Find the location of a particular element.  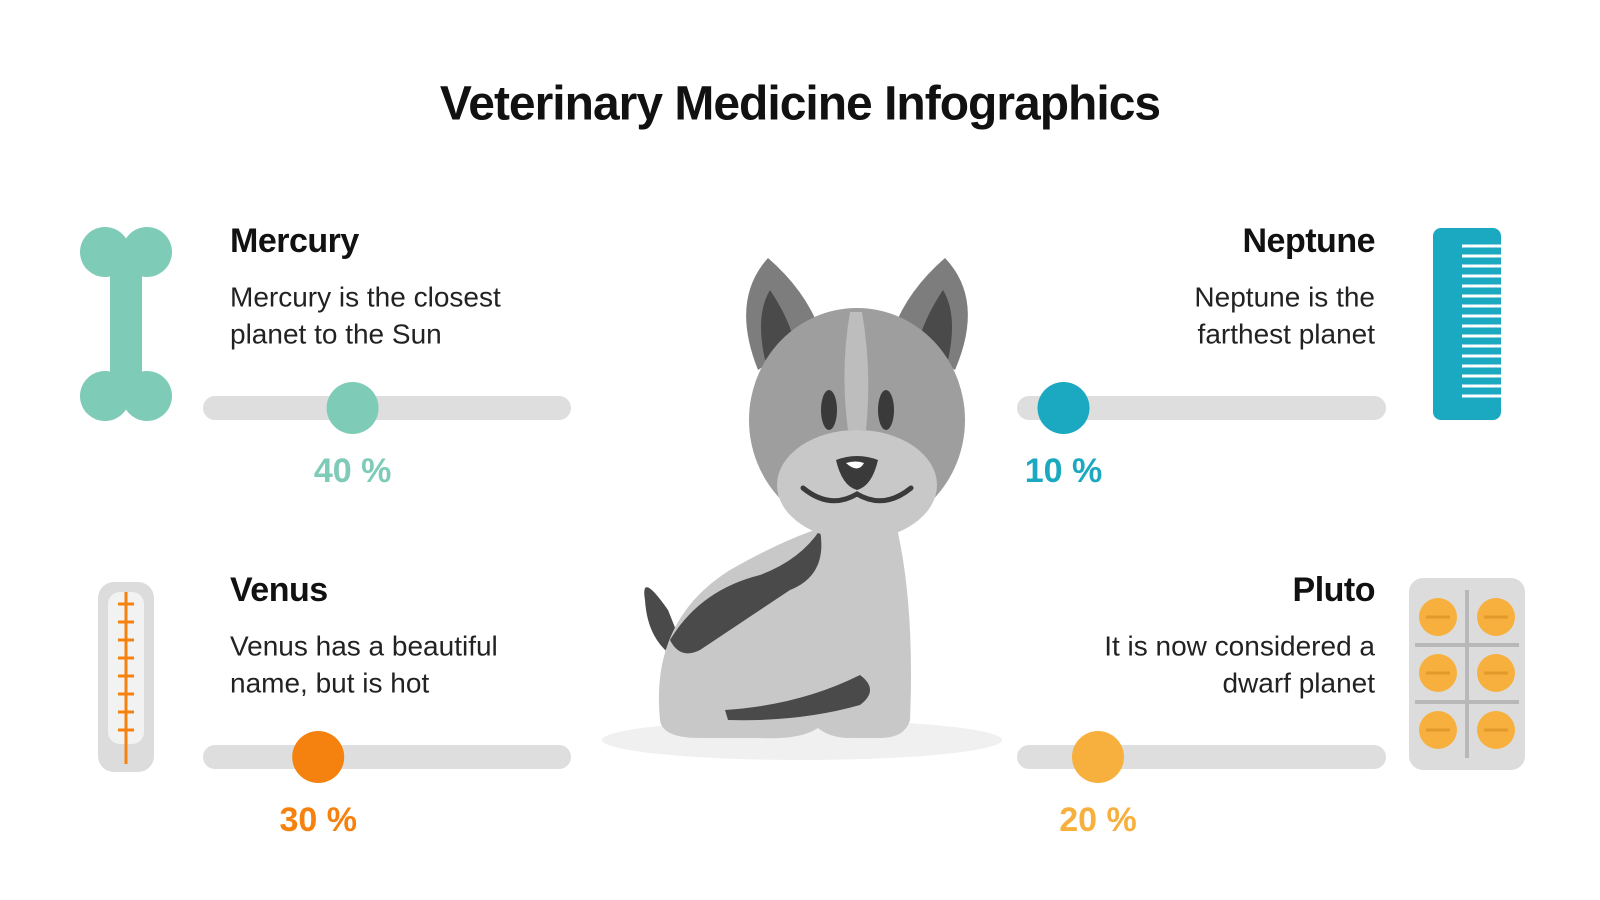

bone-icon is located at coordinates (126, 324).